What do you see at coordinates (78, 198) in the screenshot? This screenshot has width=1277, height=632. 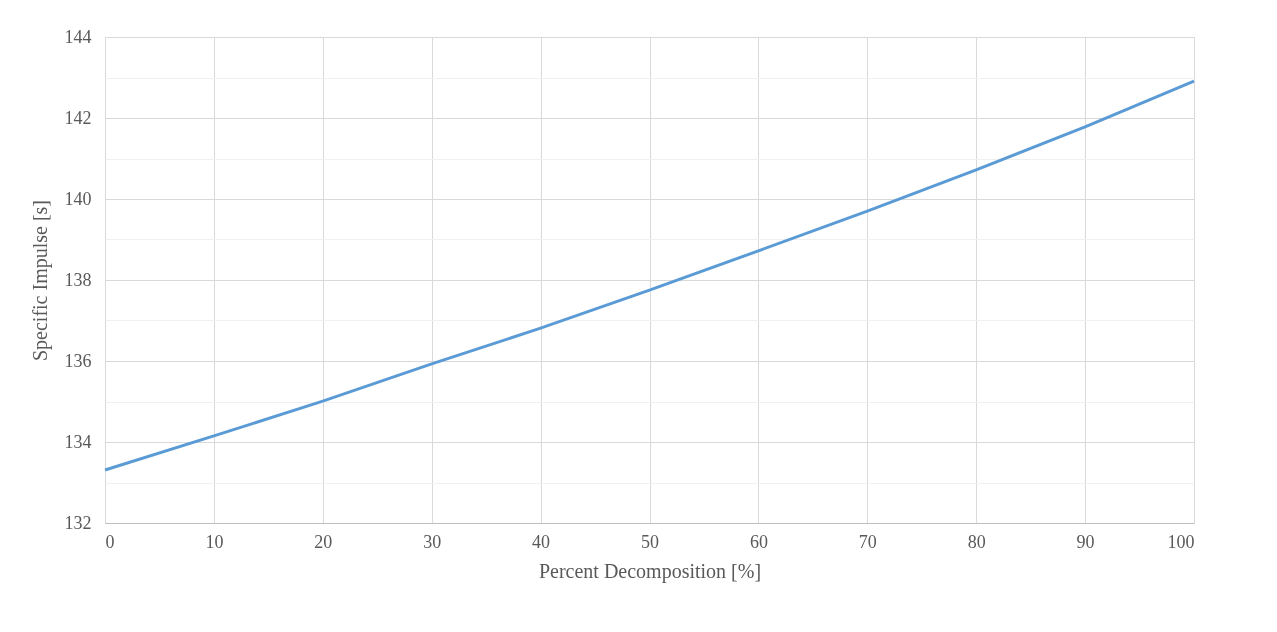 I see `y-tick-label: 140` at bounding box center [78, 198].